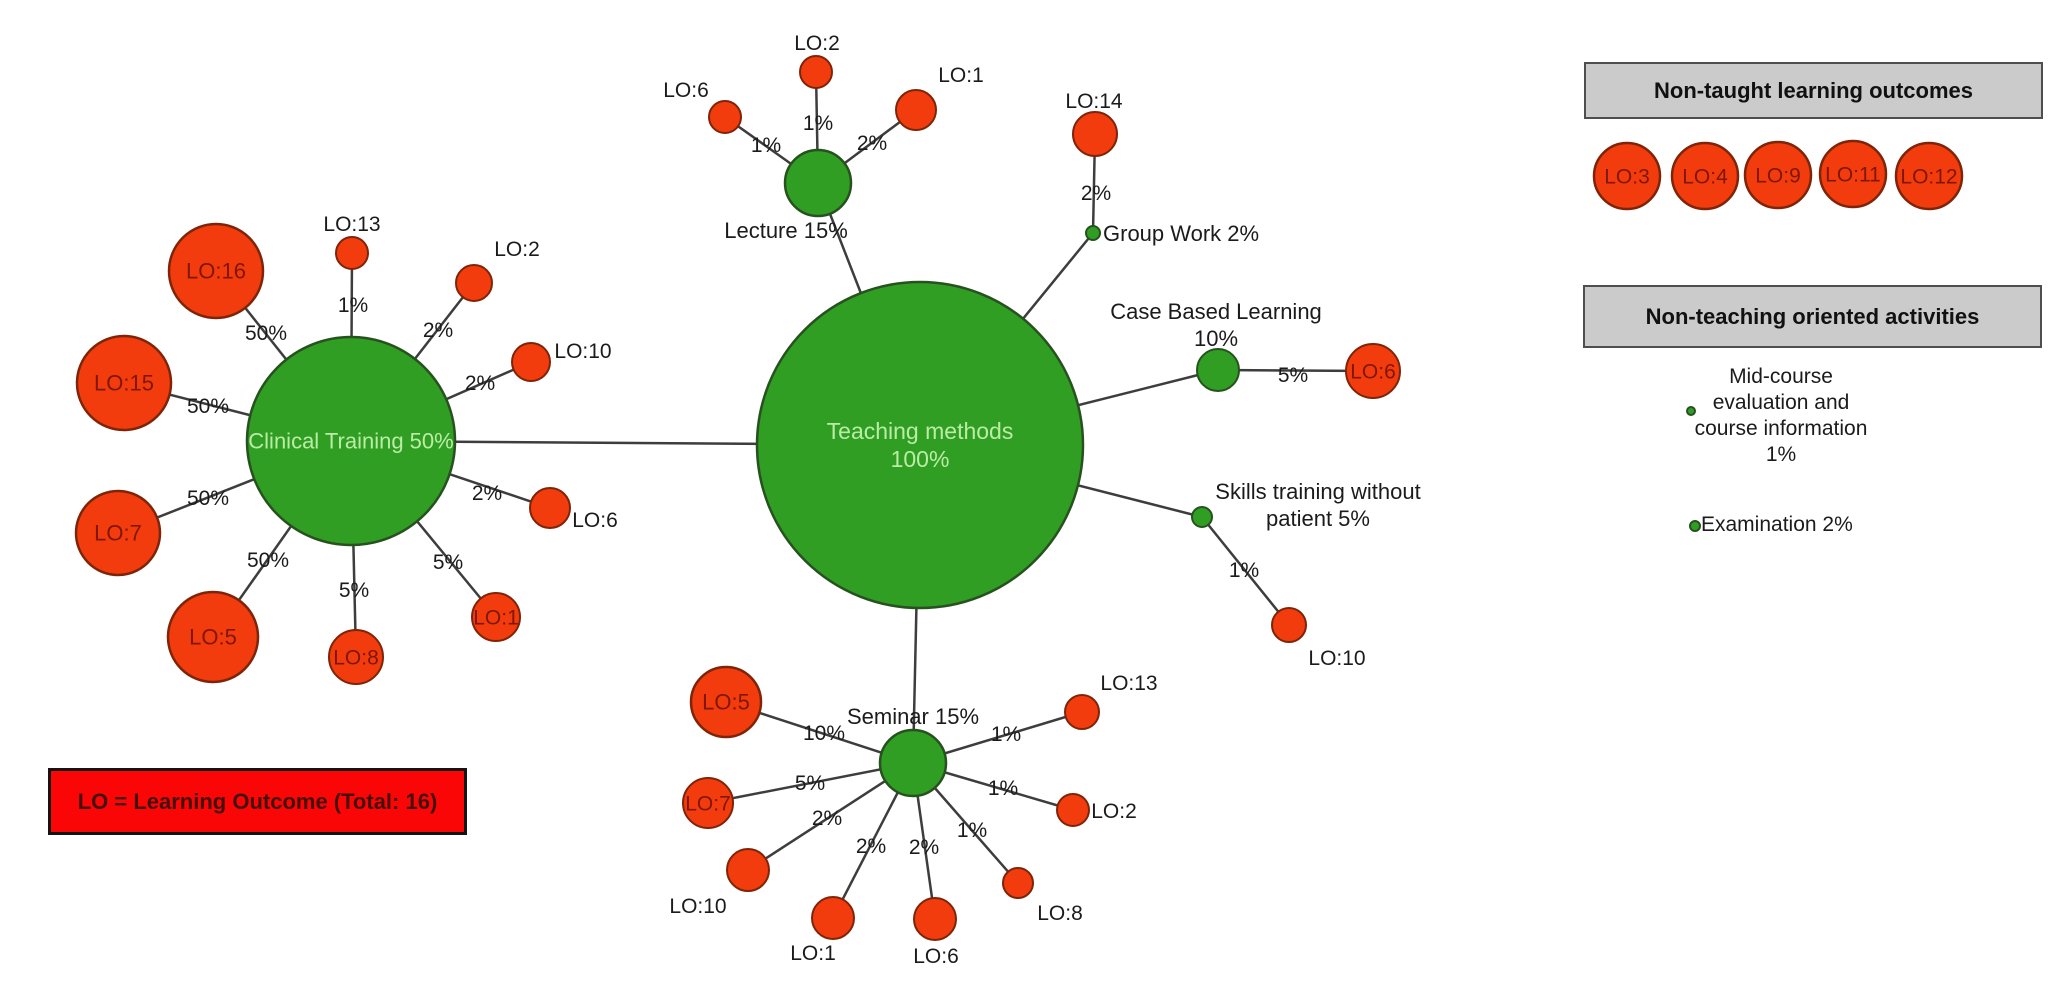  I want to click on edge-label-skills-training-lo10-skills: 1%, so click(1244, 570).